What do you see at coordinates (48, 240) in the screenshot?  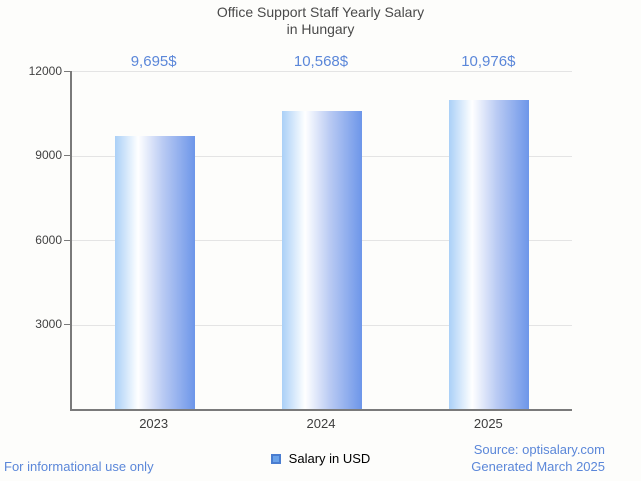 I see `y-axis-label-6000: 6000` at bounding box center [48, 240].